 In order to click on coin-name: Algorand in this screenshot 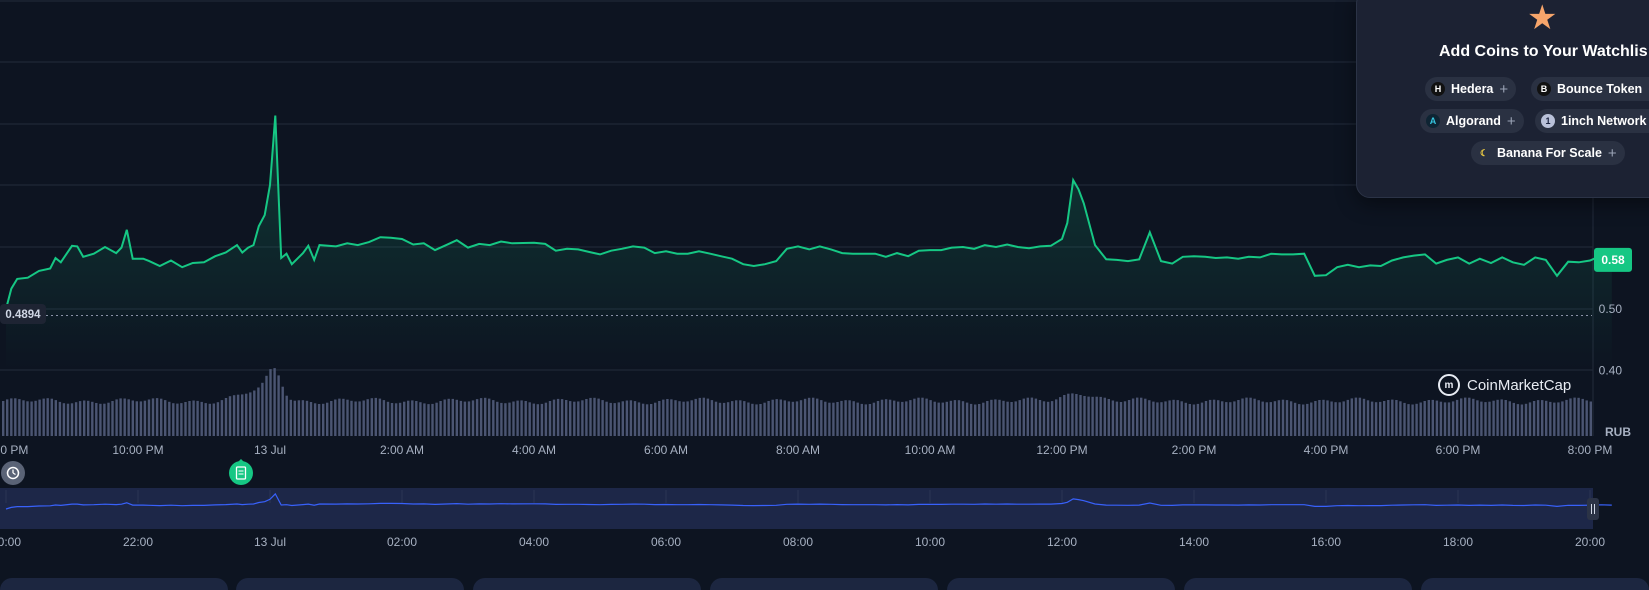, I will do `click(1473, 121)`.